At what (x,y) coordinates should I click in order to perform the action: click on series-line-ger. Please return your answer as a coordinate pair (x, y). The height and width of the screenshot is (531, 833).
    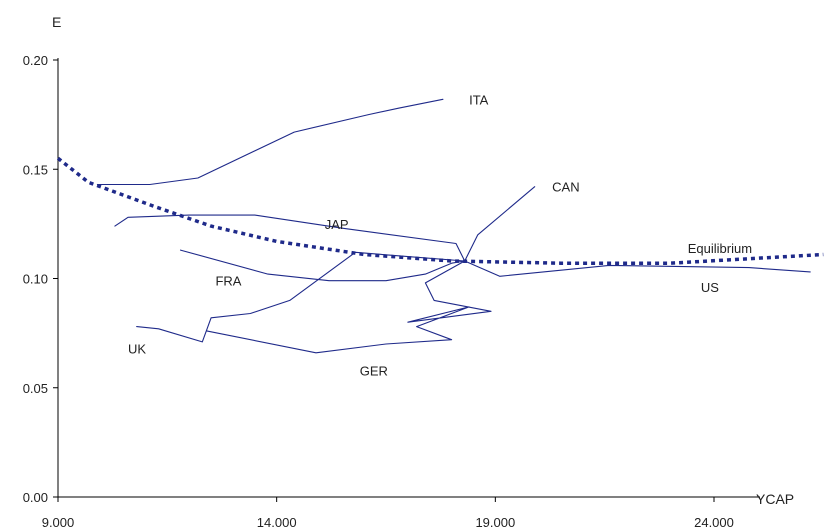
    Looking at the image, I should click on (349, 307).